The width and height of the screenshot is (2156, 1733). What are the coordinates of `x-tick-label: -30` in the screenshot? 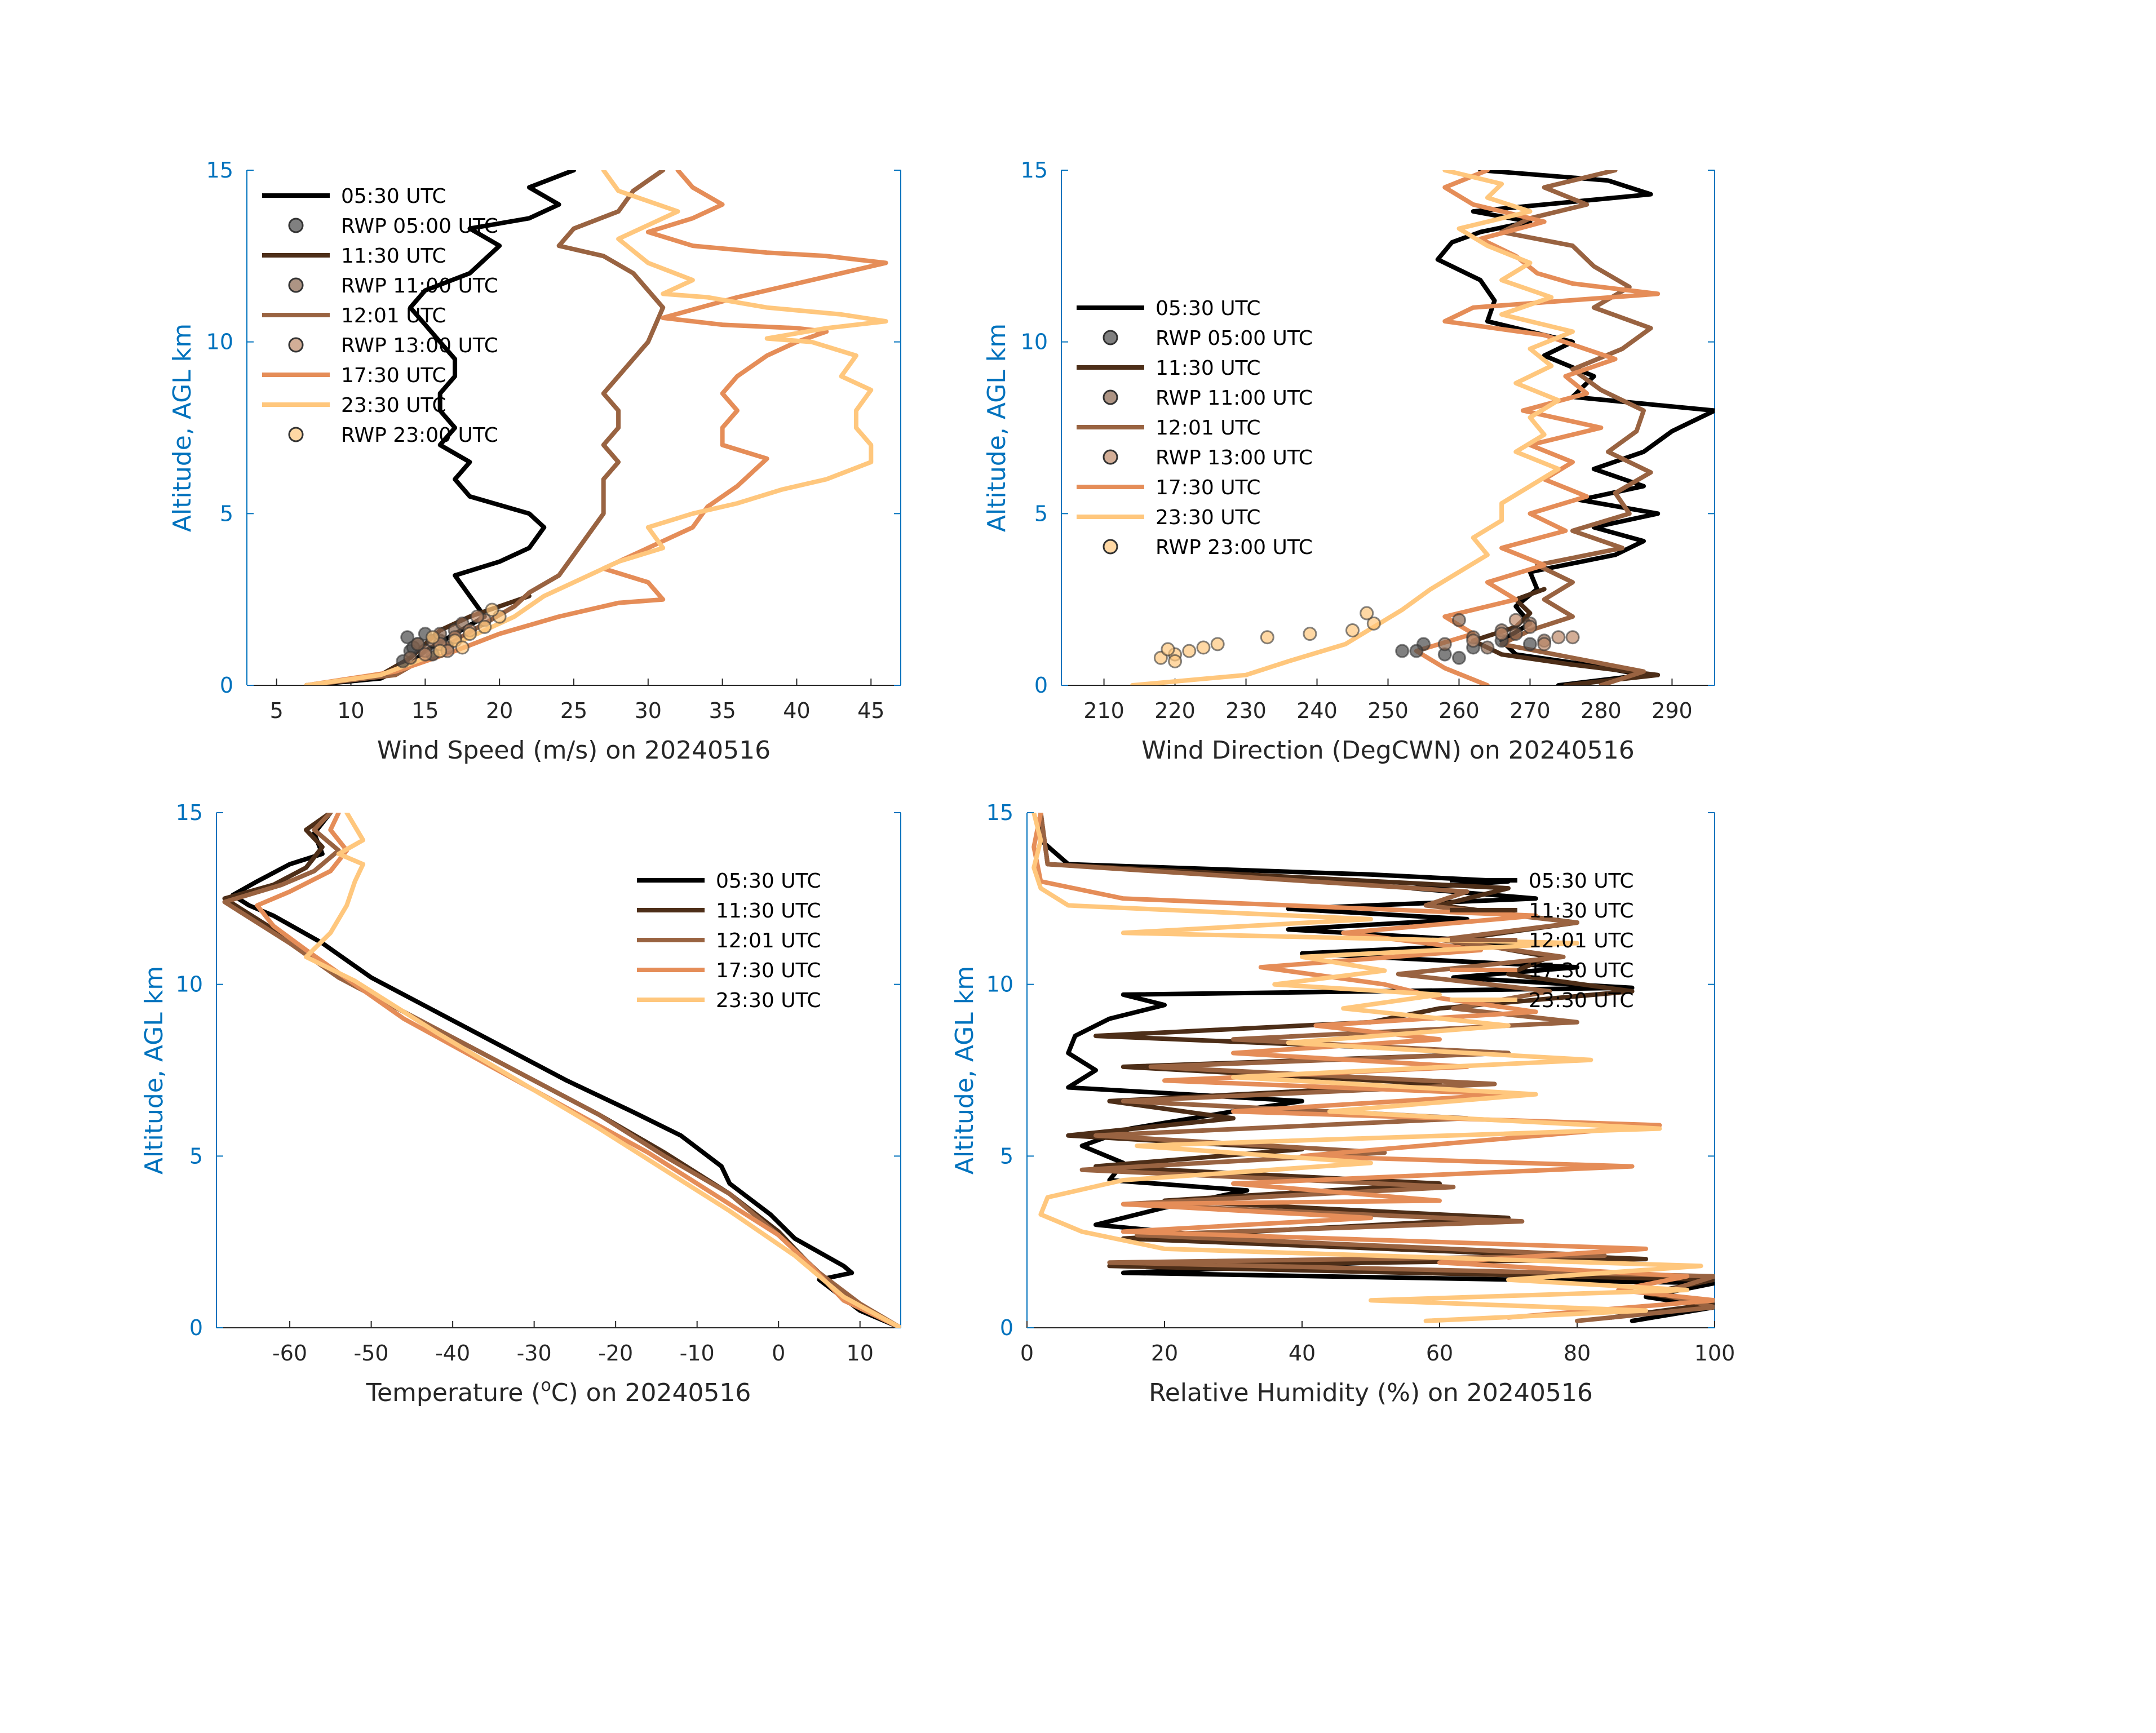 It's located at (534, 1354).